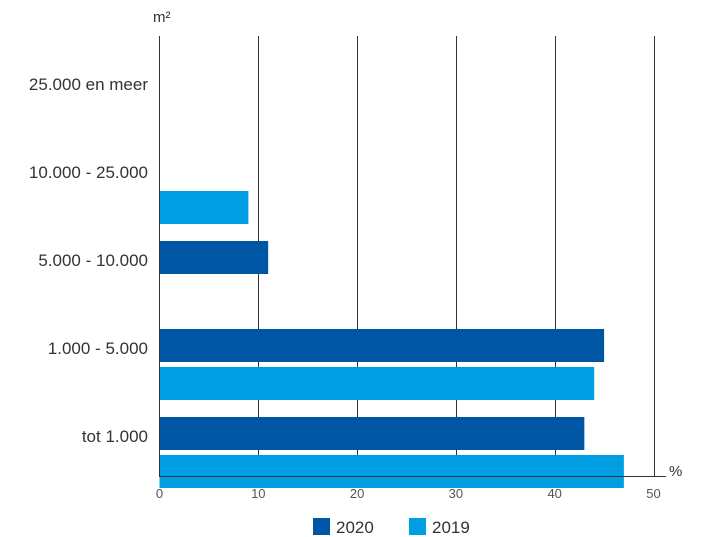  What do you see at coordinates (98, 348) in the screenshot?
I see `category-label: 1.000 - 5.000` at bounding box center [98, 348].